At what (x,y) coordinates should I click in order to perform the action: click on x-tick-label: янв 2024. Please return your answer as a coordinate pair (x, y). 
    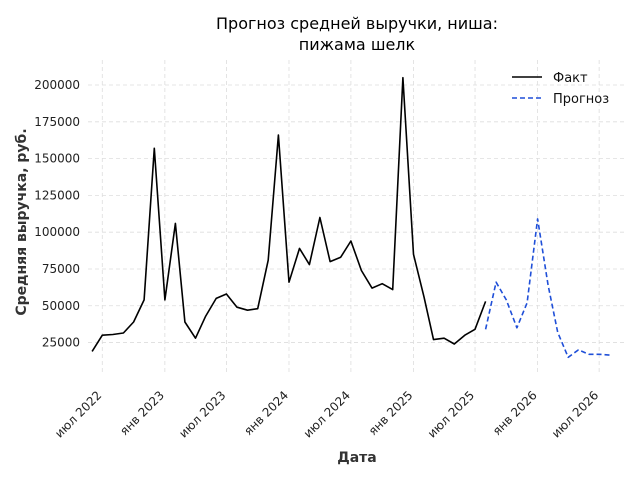
    Looking at the image, I should click on (266, 413).